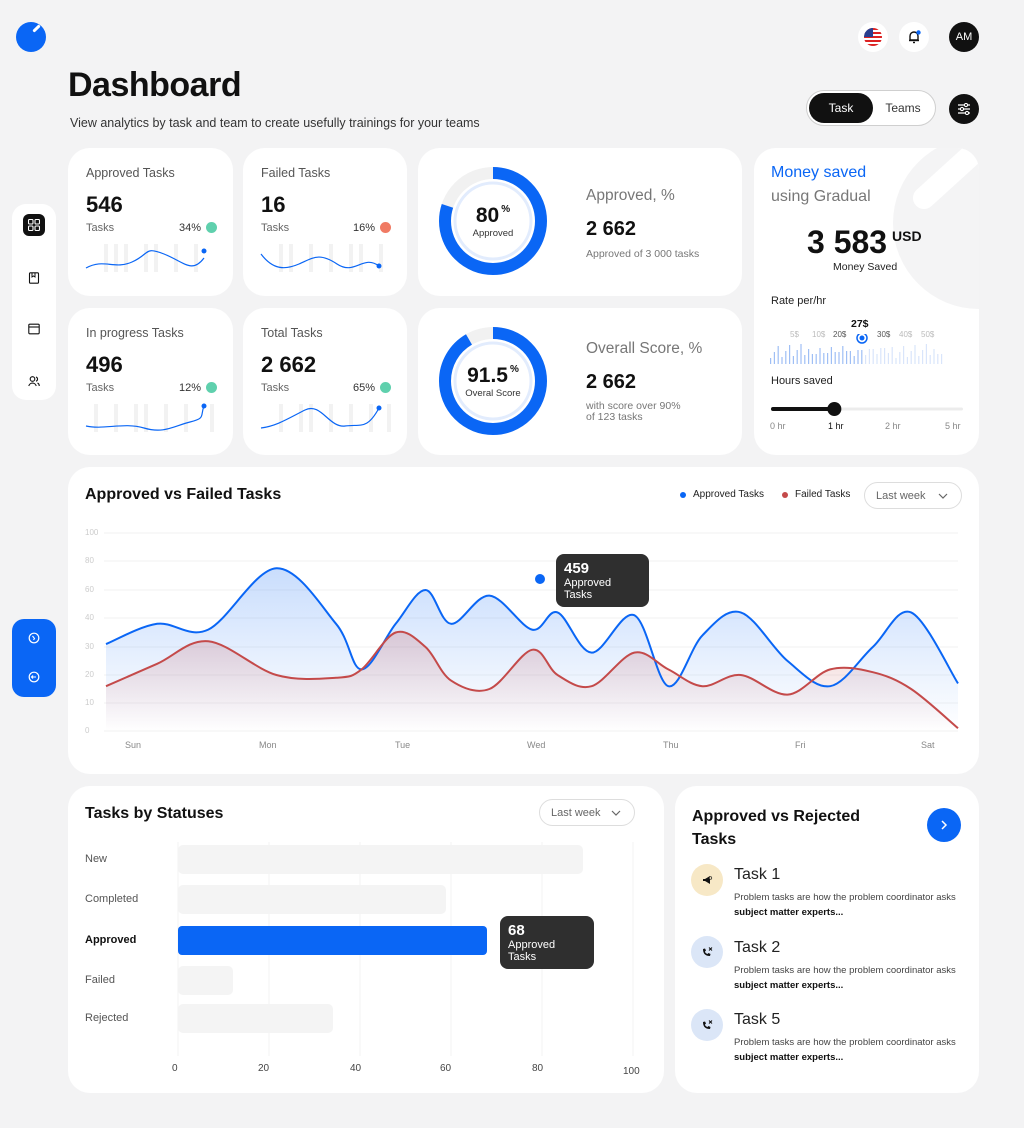 The width and height of the screenshot is (1024, 1128). What do you see at coordinates (538, 1068) in the screenshot?
I see `x-tick: 80` at bounding box center [538, 1068].